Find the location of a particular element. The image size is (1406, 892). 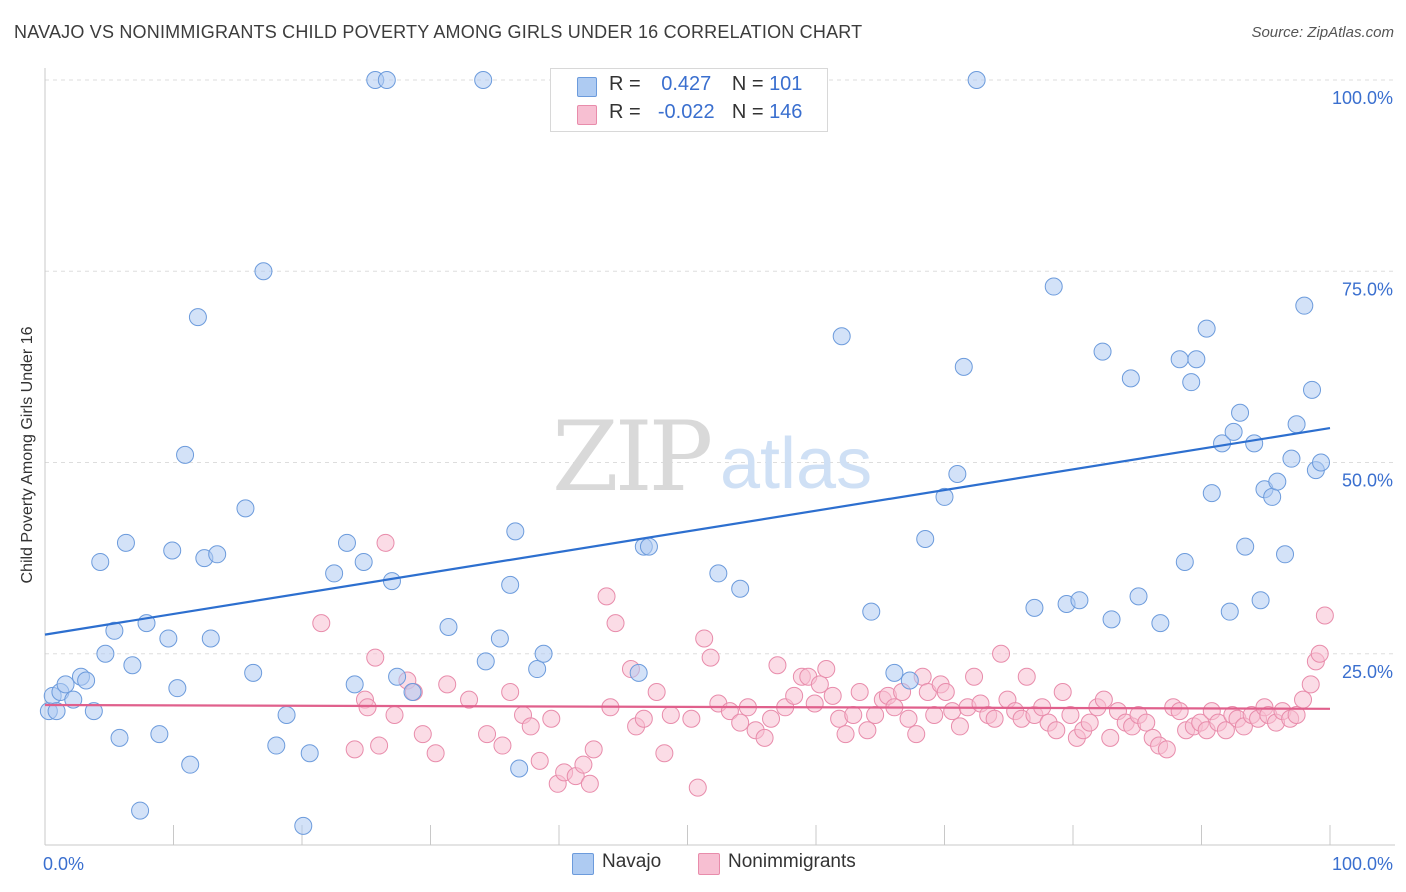

y-tick-label: 50.0% is located at coordinates (1367, 481).